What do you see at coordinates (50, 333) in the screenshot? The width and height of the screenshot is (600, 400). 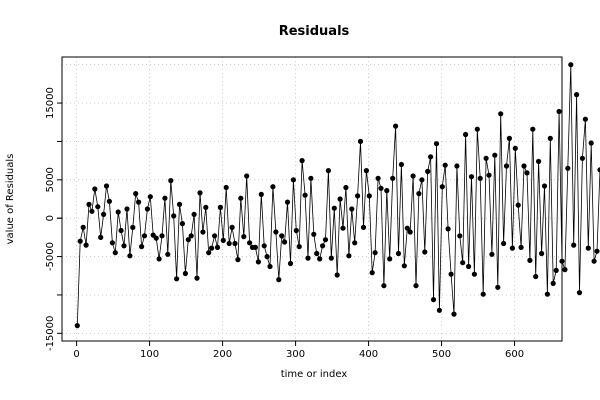 I see `y-tick-label: -15000` at bounding box center [50, 333].